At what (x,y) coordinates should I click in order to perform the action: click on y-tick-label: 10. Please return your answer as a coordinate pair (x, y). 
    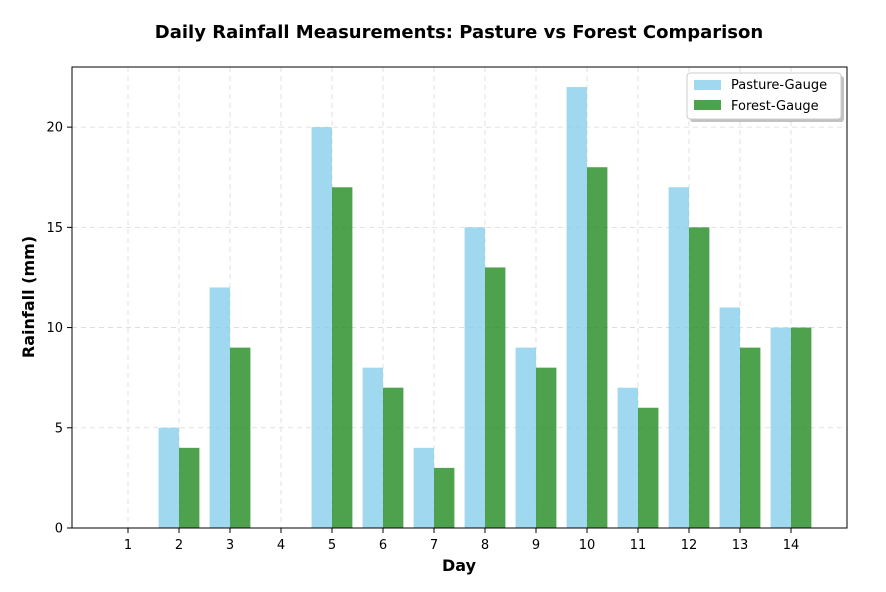
    Looking at the image, I should click on (54, 328).